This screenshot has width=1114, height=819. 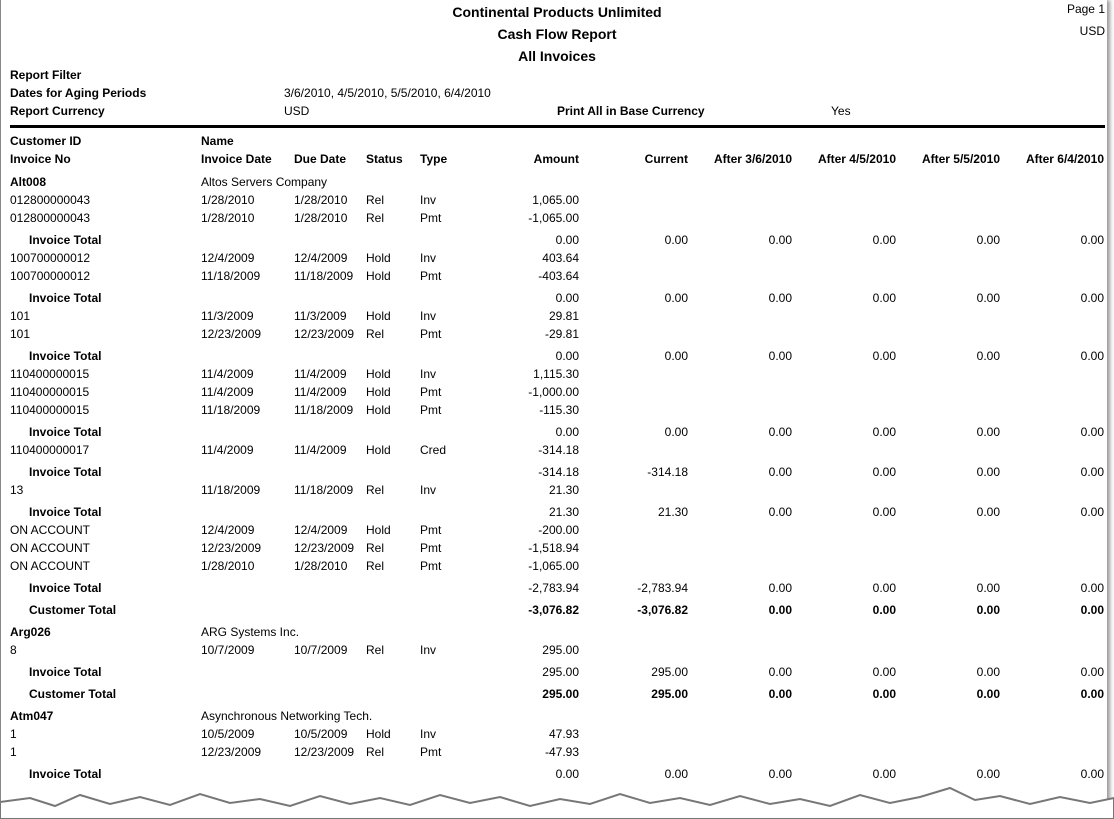 What do you see at coordinates (264, 182) in the screenshot?
I see `customer-name: Altos Servers Company` at bounding box center [264, 182].